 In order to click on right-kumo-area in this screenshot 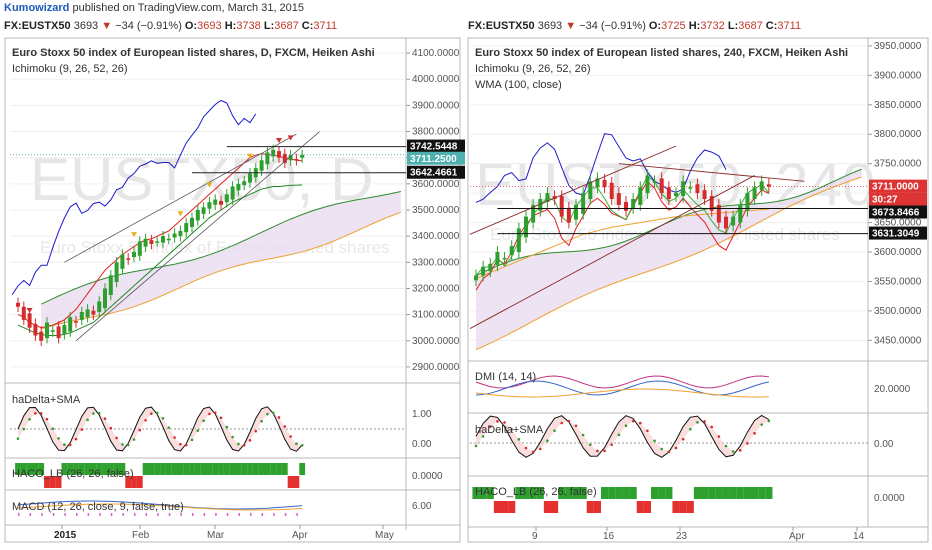, I will do `click(669, 259)`.